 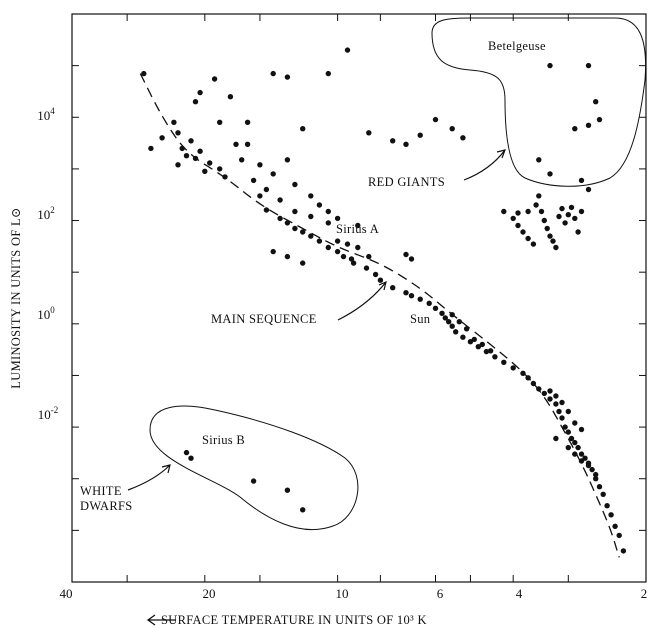 What do you see at coordinates (46, 313) in the screenshot?
I see `y-tick-label: 10⁰` at bounding box center [46, 313].